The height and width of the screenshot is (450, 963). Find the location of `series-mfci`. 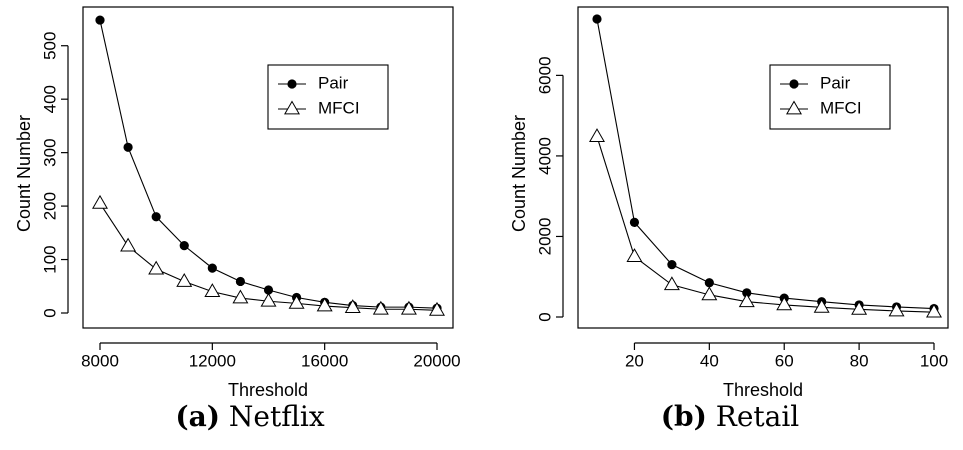

series-mfci is located at coordinates (268, 255).